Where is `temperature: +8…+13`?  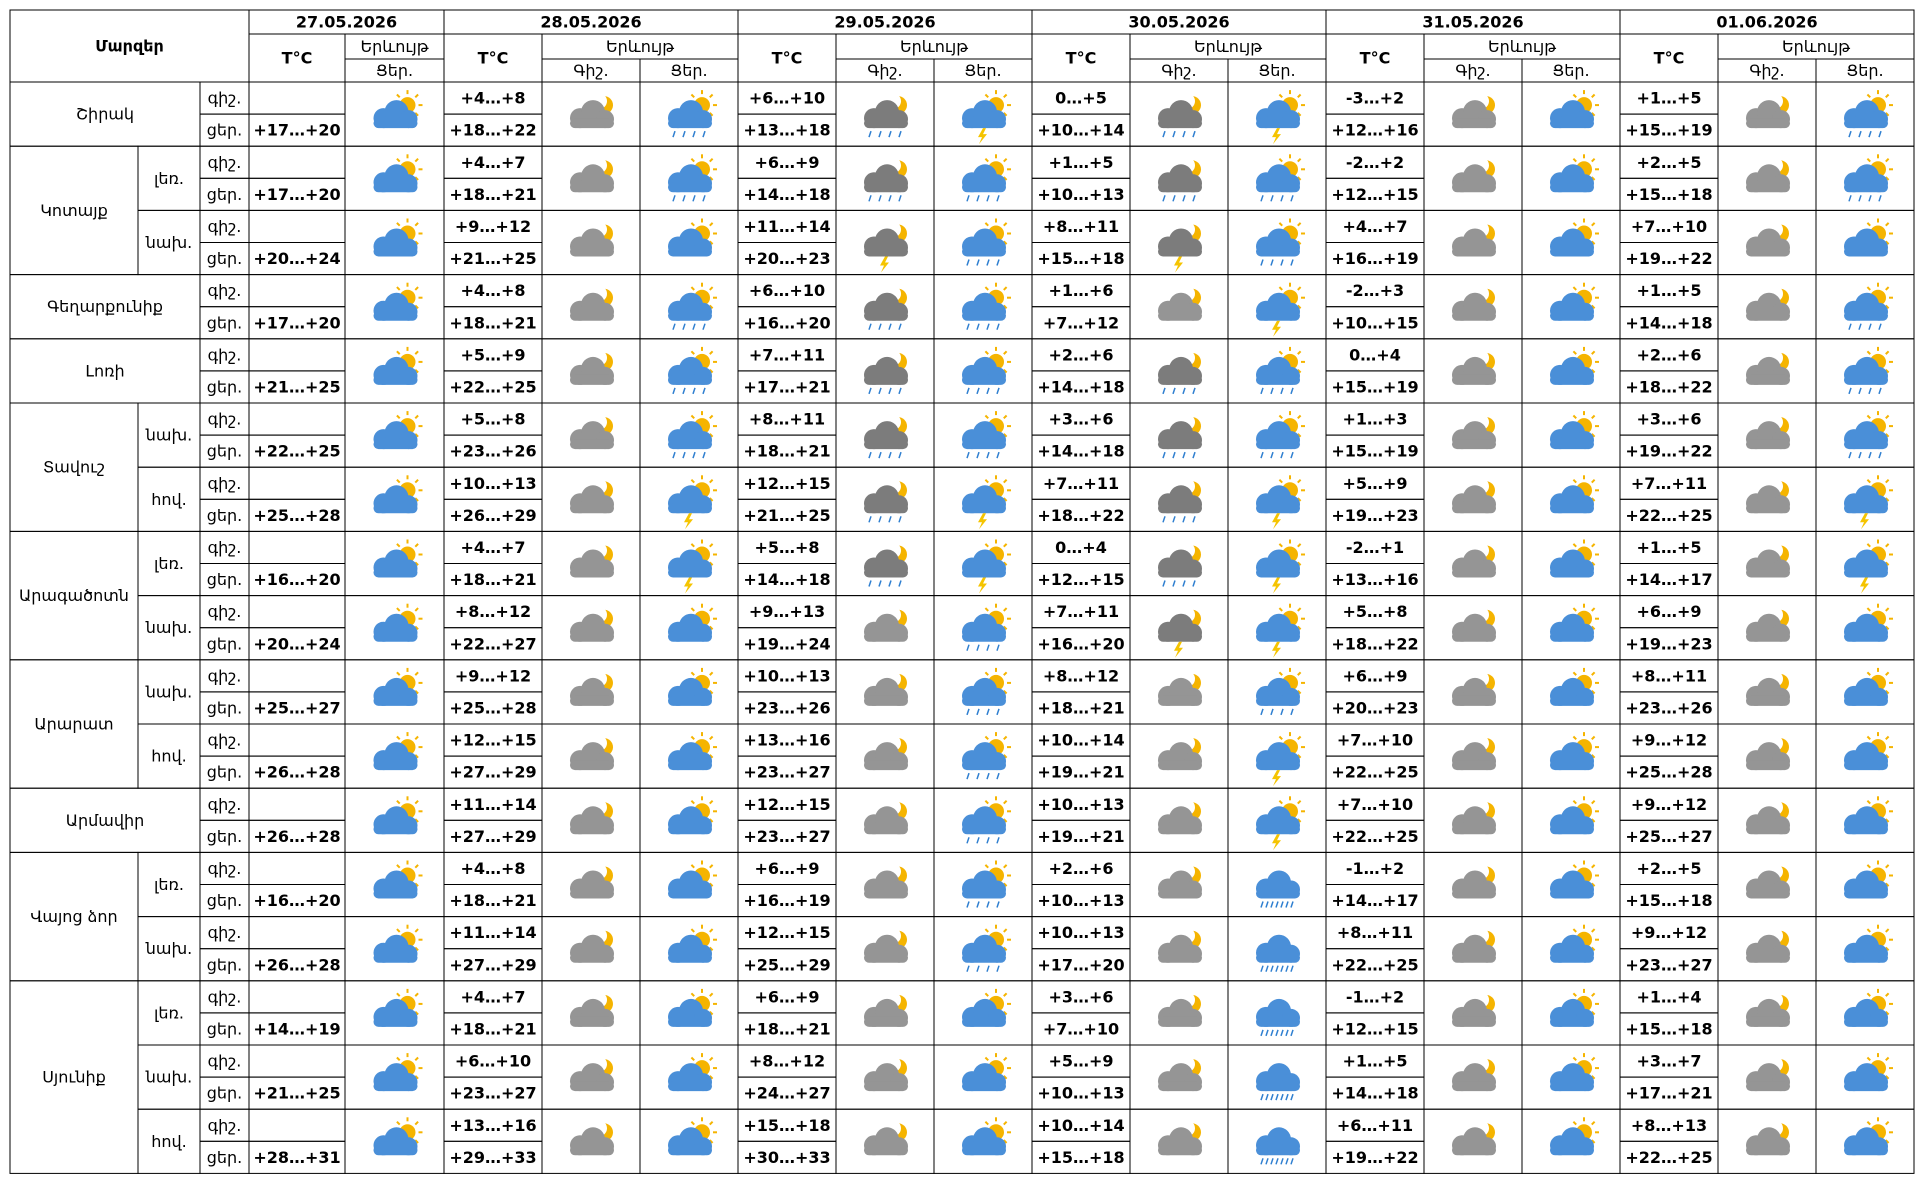 temperature: +8…+13 is located at coordinates (1669, 1125).